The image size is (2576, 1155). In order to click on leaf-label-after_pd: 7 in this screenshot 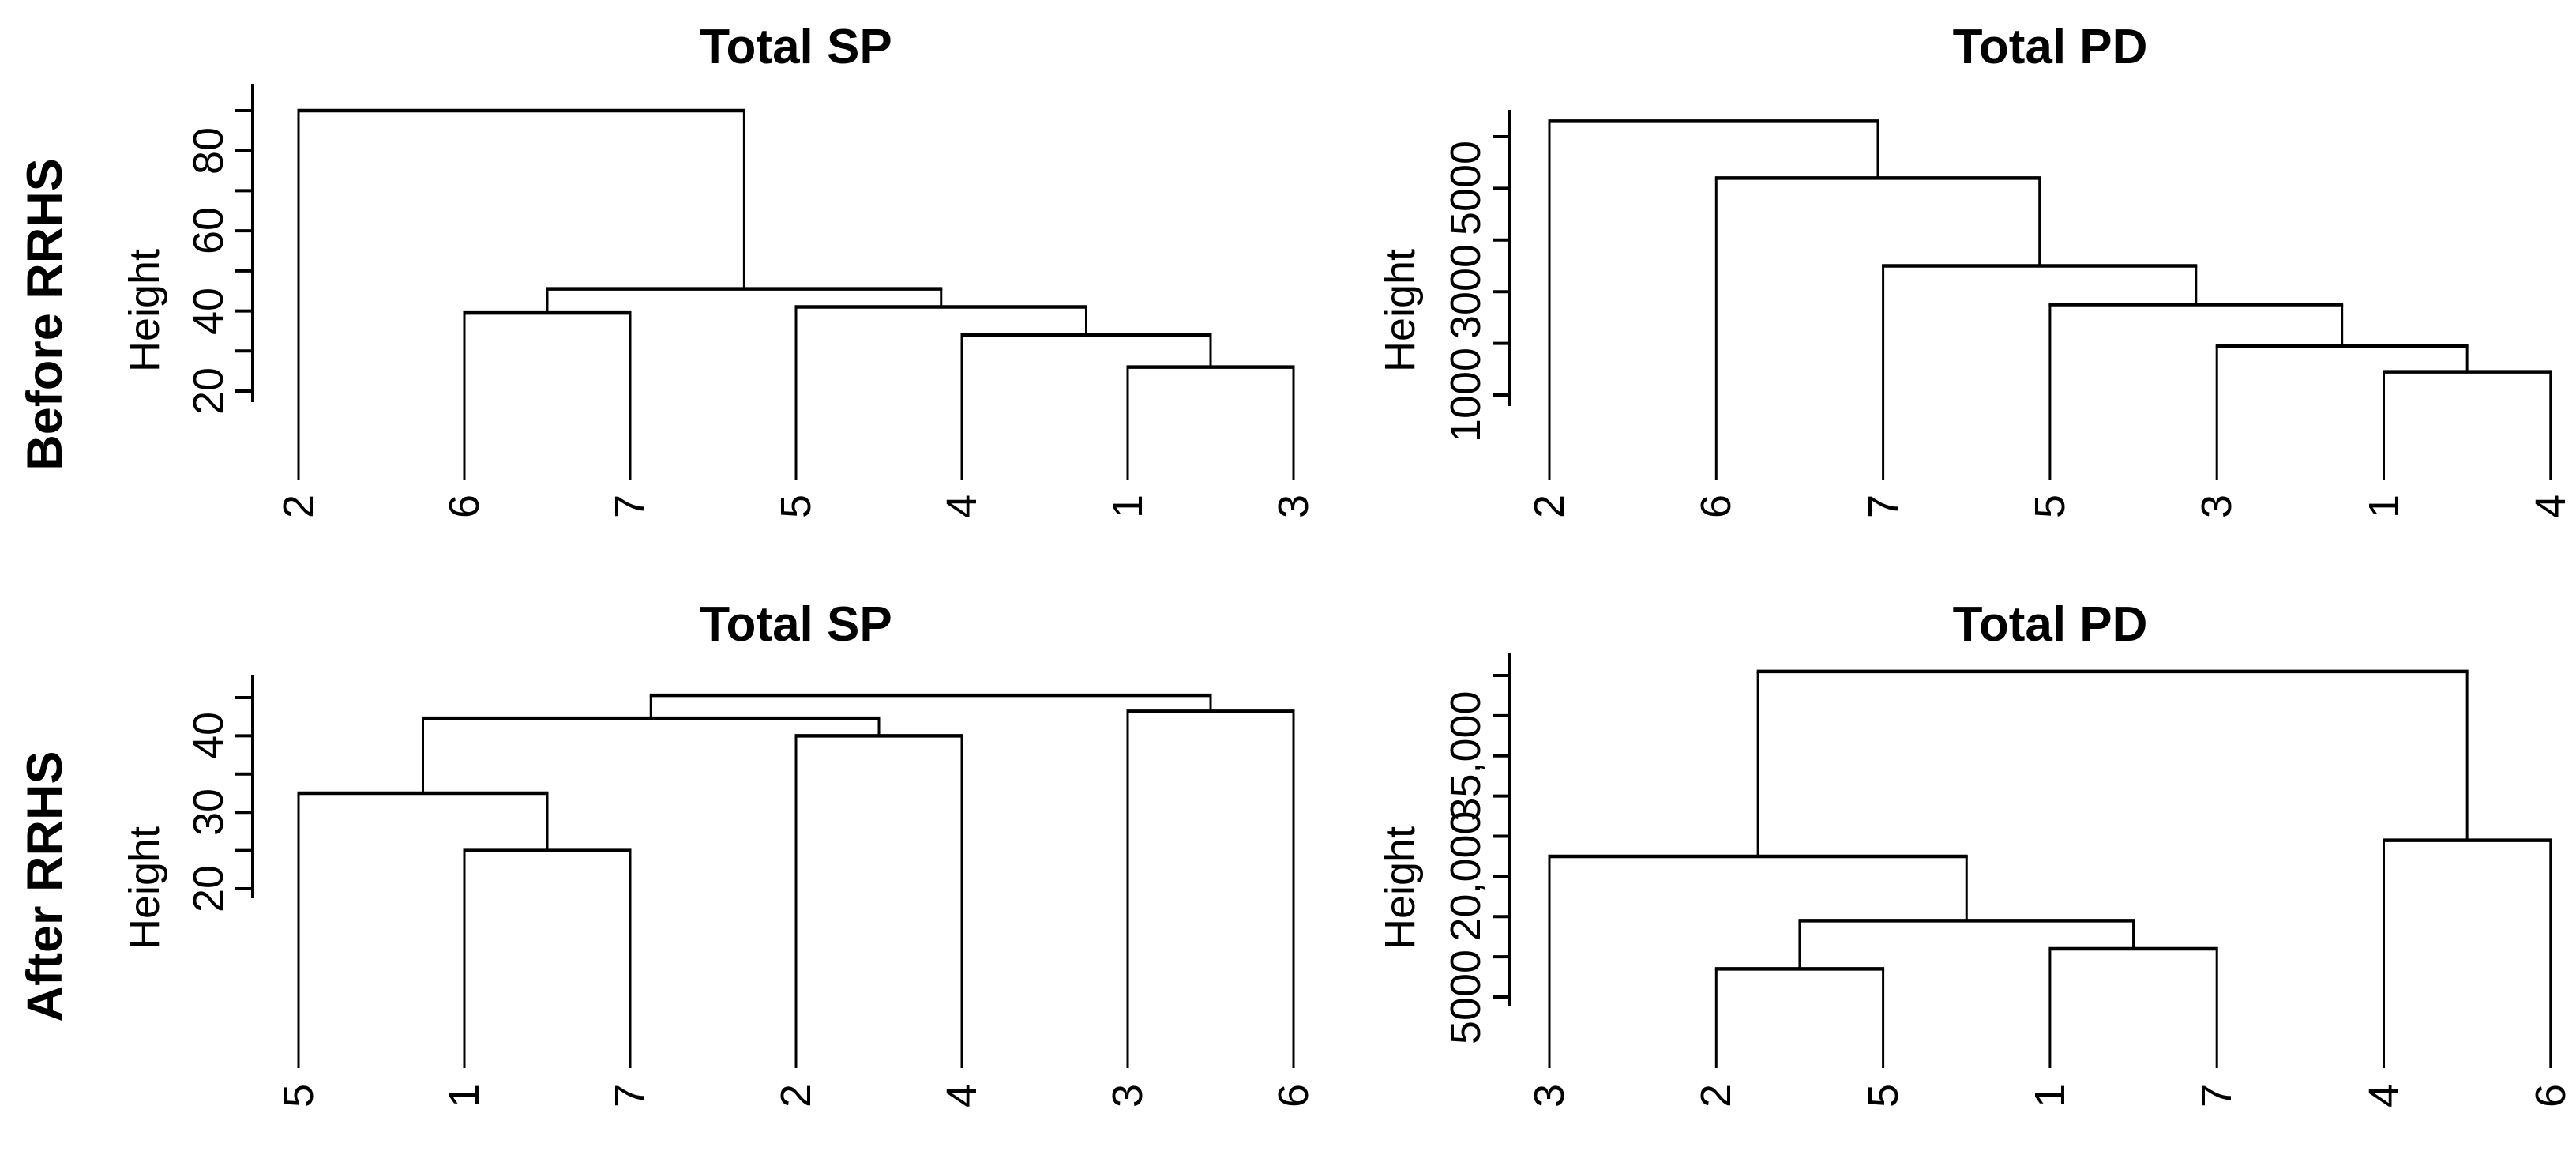, I will do `click(2217, 1095)`.